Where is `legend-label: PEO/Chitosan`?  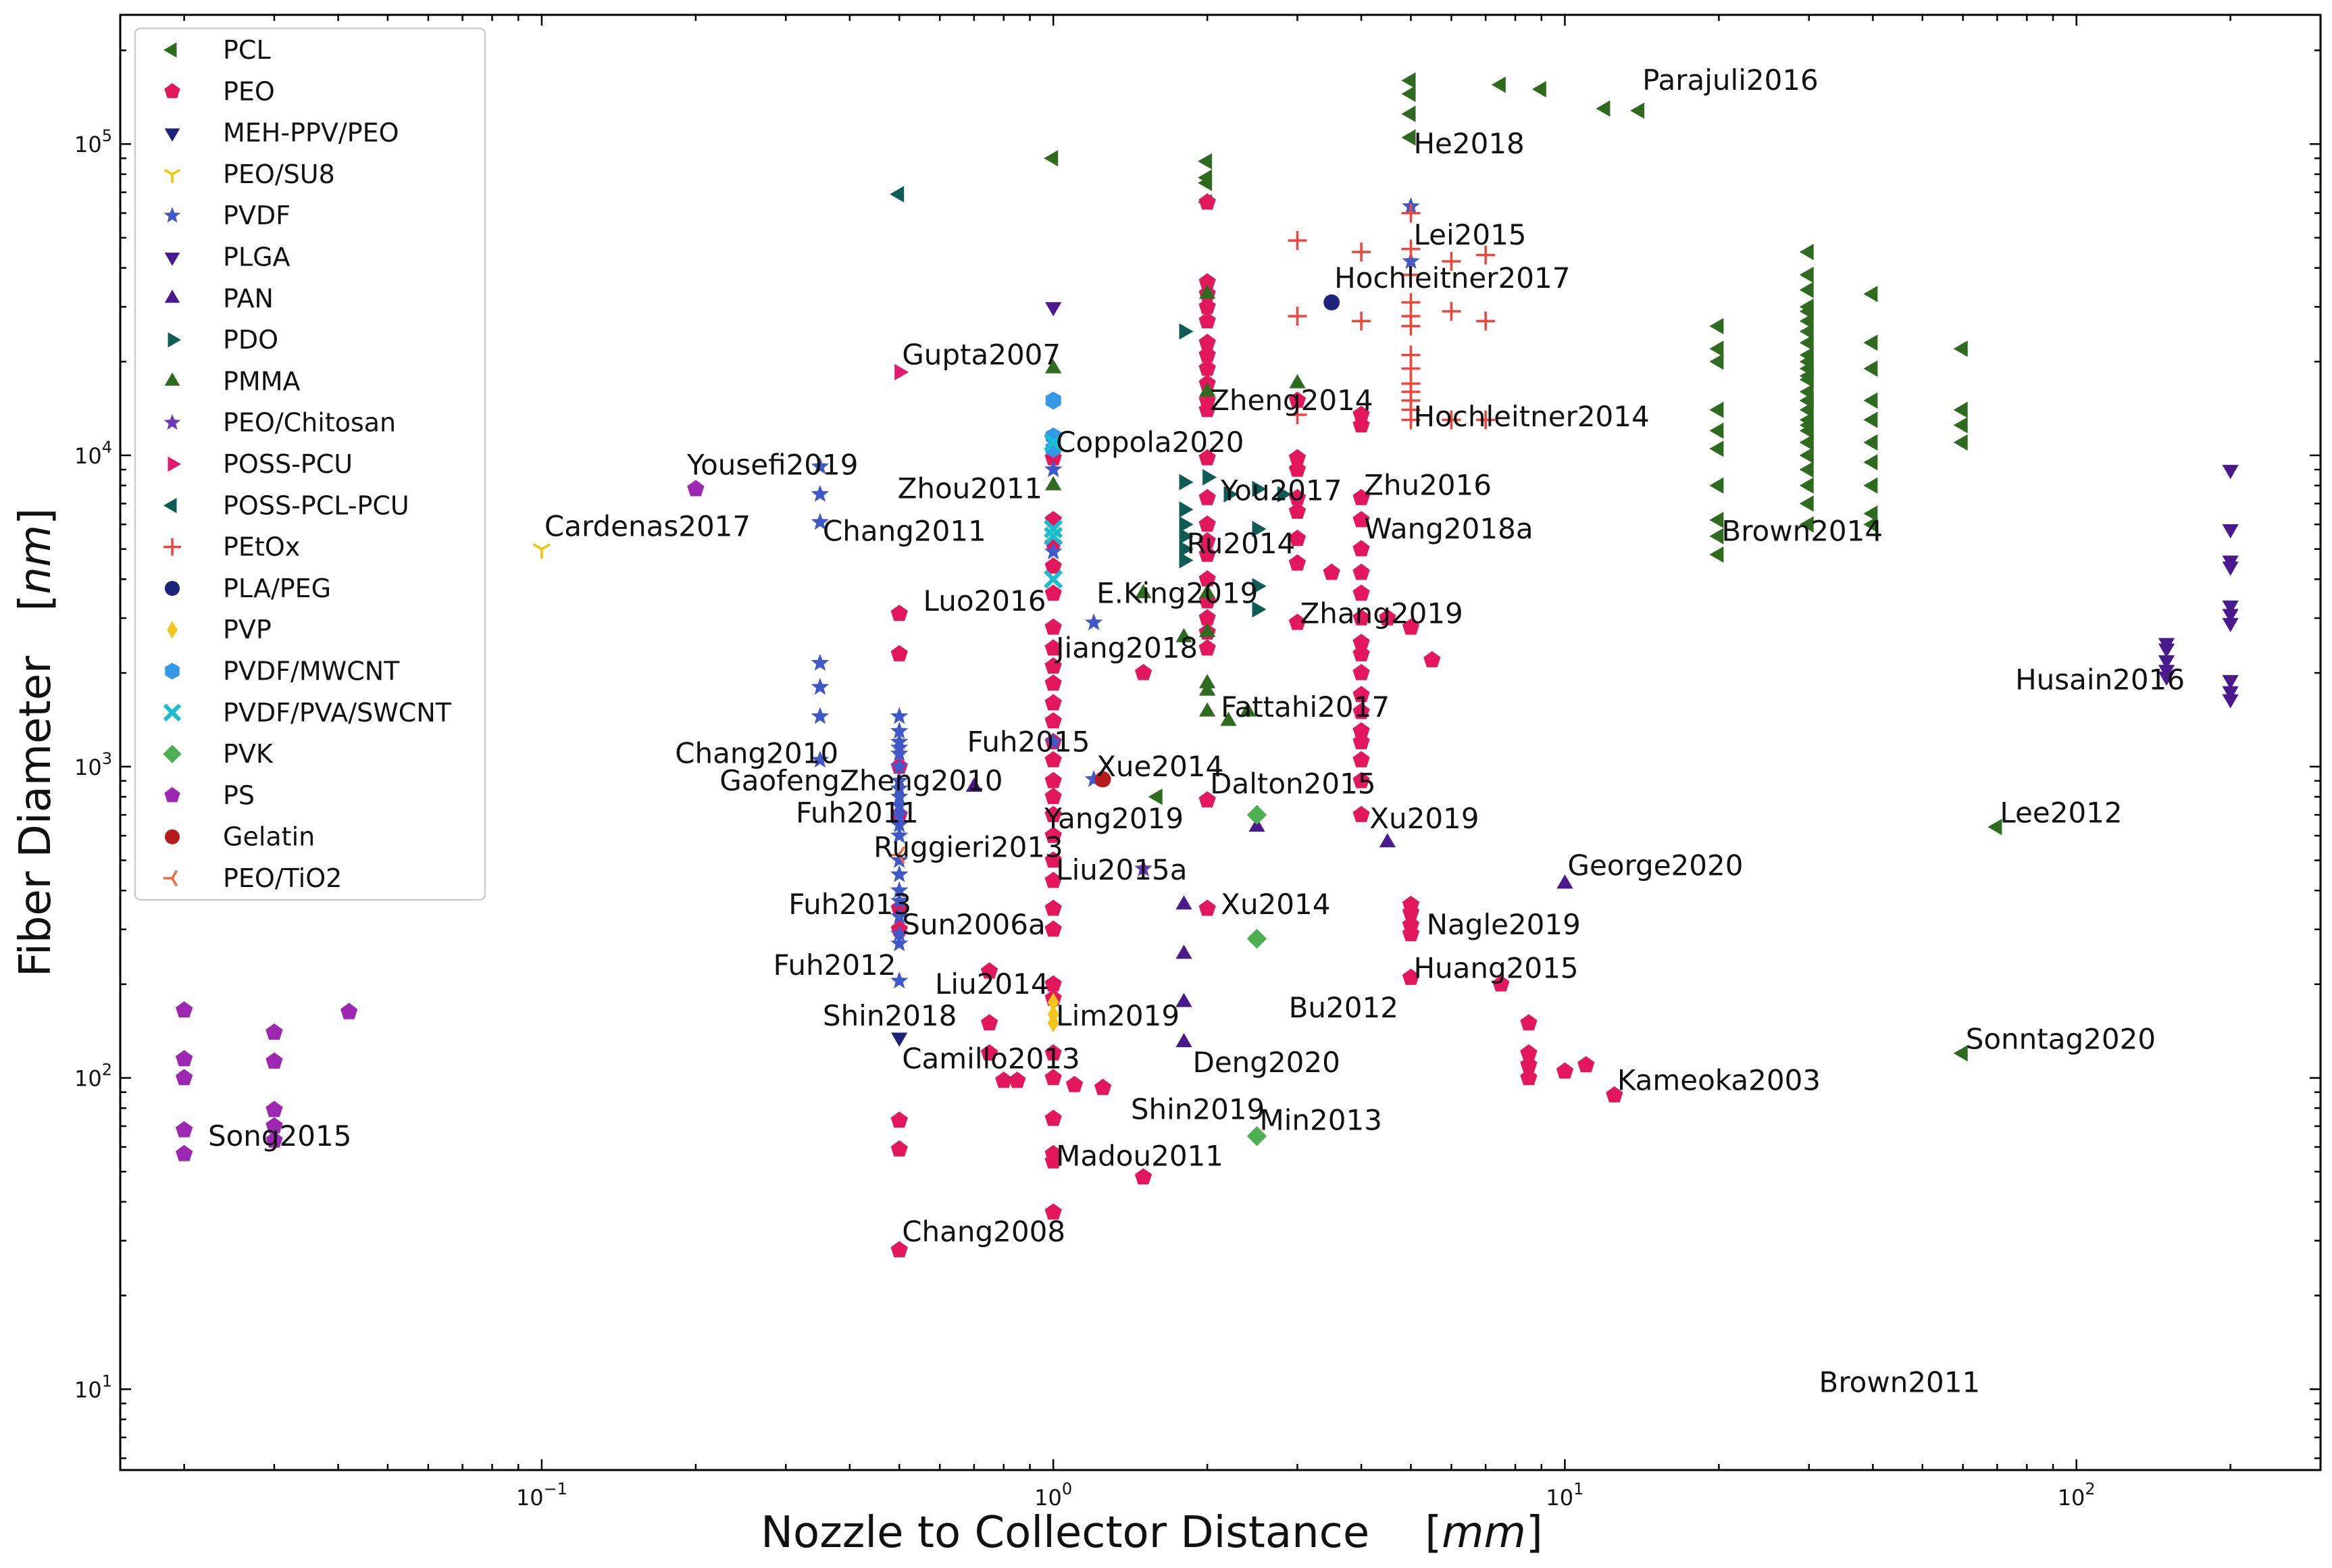 legend-label: PEO/Chitosan is located at coordinates (309, 423).